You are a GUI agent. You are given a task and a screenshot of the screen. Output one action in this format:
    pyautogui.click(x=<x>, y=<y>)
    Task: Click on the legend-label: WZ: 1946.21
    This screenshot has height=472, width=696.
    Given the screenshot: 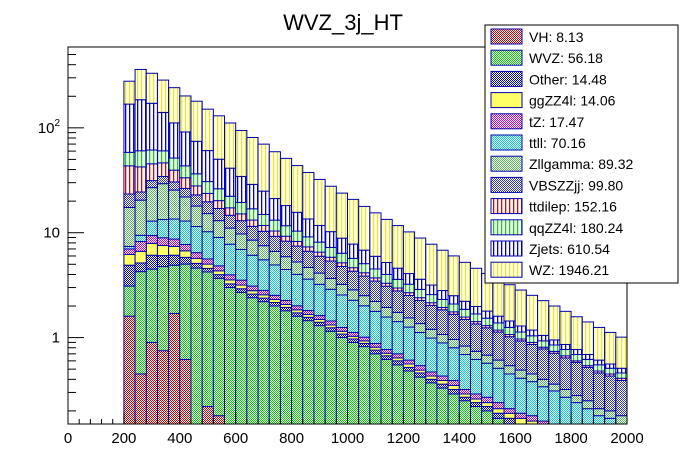 What is the action you would take?
    pyautogui.click(x=569, y=270)
    